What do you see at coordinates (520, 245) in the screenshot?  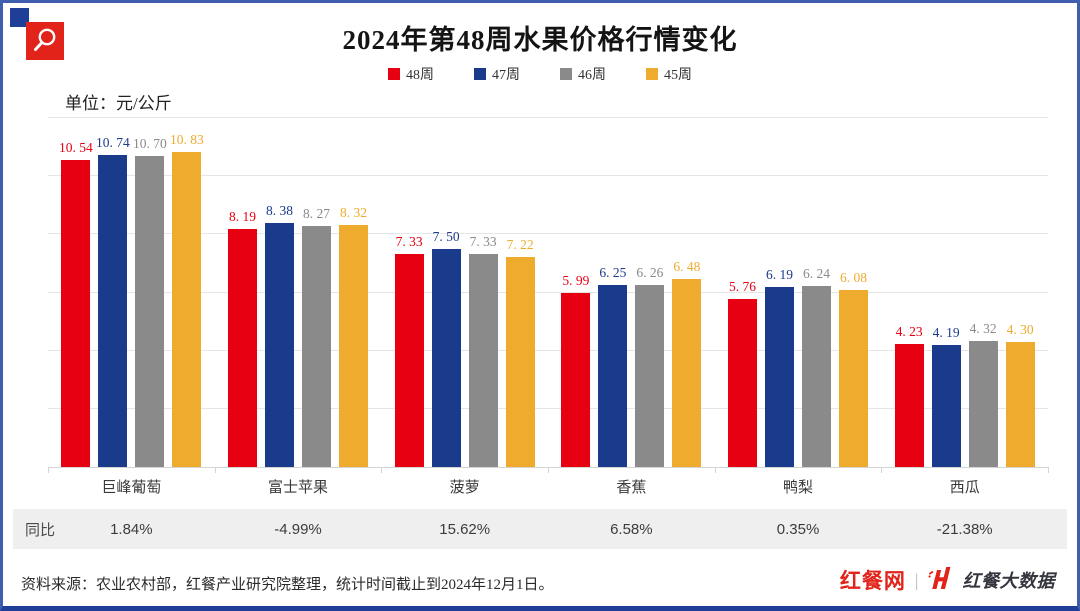 I see `bar-value-label: 7. 22` at bounding box center [520, 245].